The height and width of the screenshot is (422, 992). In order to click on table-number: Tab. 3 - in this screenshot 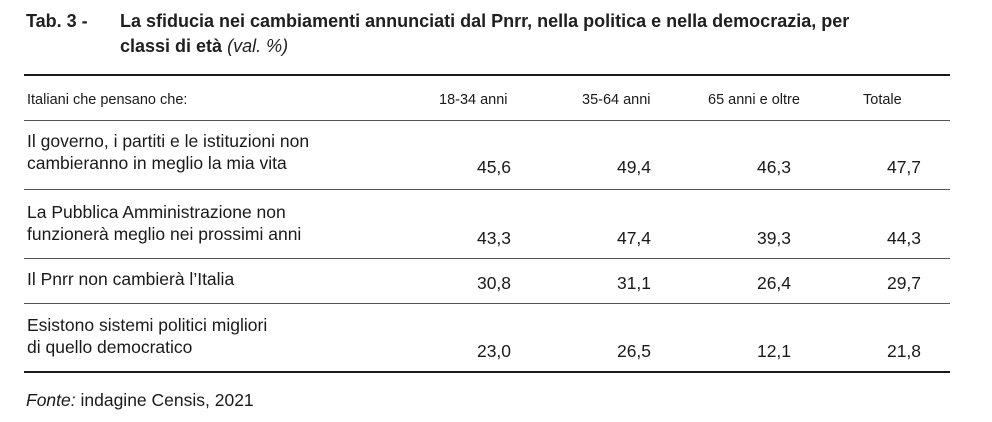, I will do `click(57, 21)`.